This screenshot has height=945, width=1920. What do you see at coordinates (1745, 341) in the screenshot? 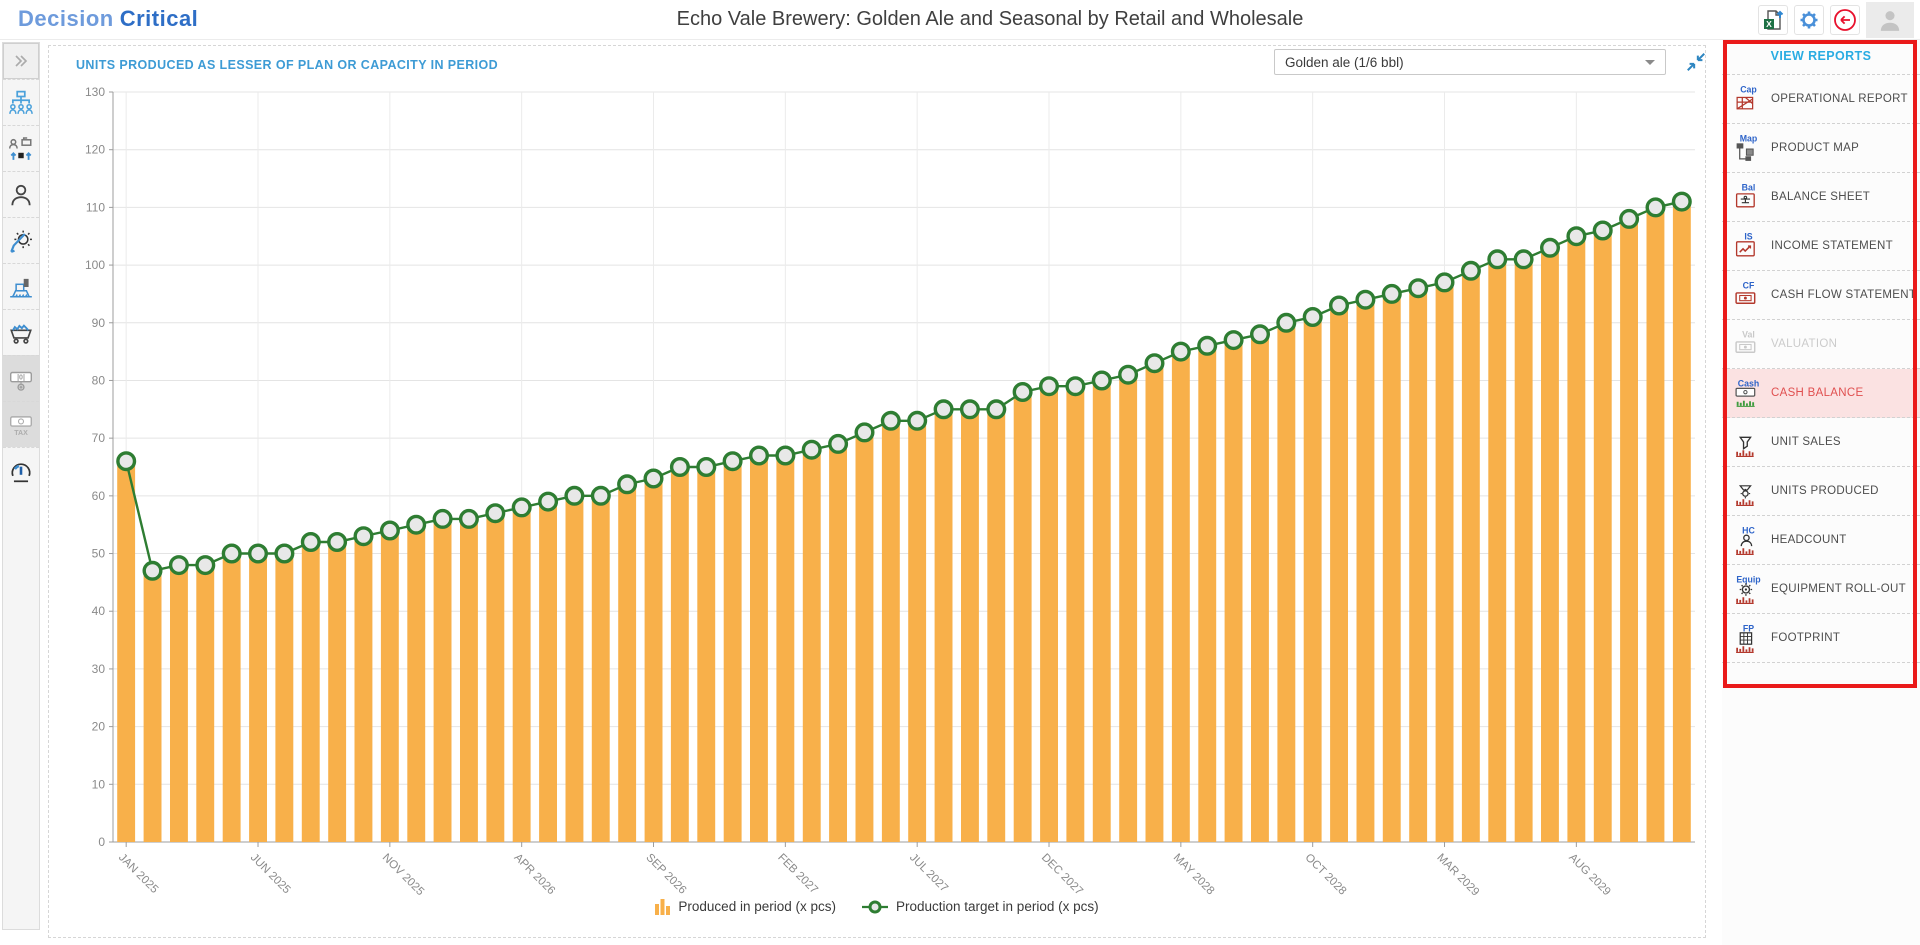
I see `gray-note-icon: Val` at bounding box center [1745, 341].